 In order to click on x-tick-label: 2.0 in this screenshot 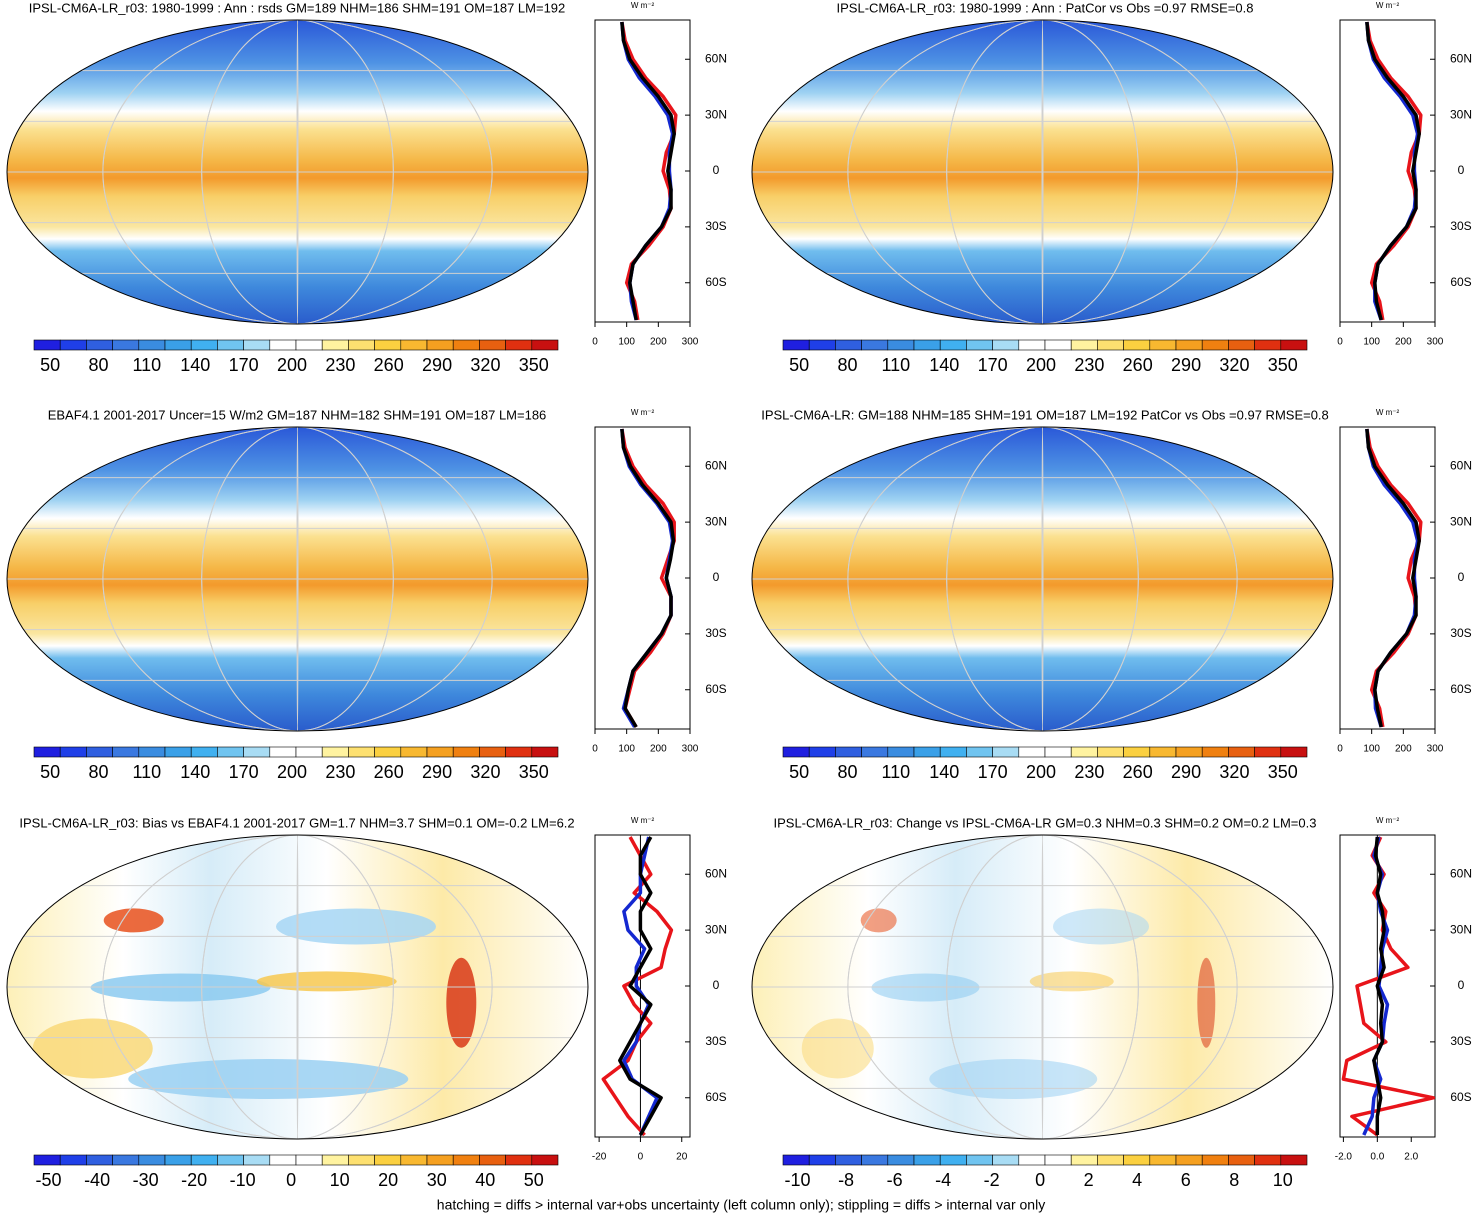, I will do `click(1411, 1157)`.